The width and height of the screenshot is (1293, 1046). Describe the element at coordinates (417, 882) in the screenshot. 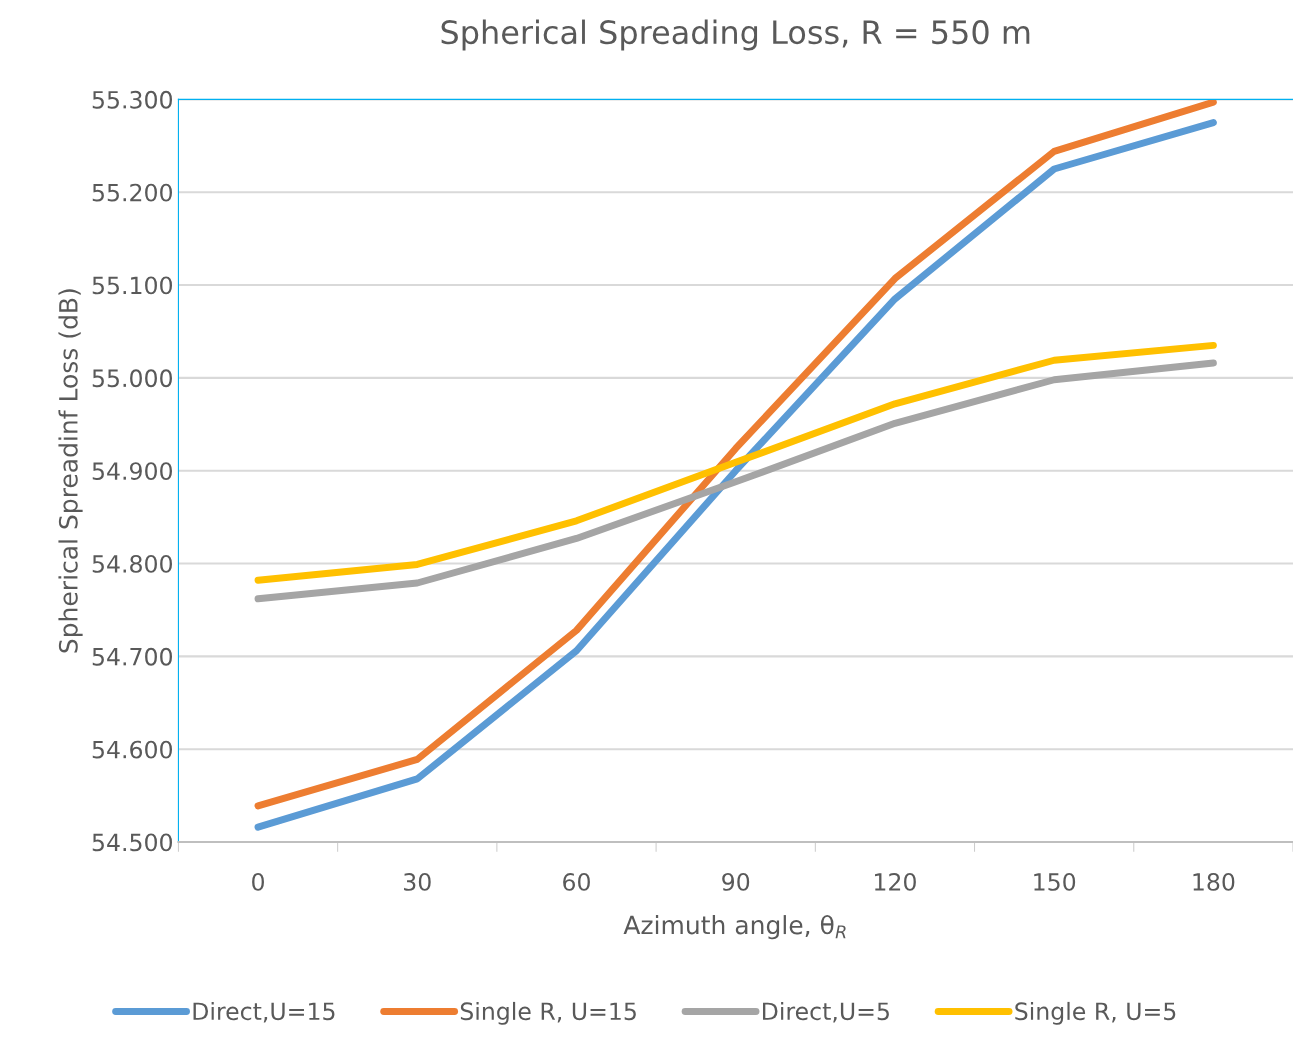

I see `x-tick-label: 30` at that location.